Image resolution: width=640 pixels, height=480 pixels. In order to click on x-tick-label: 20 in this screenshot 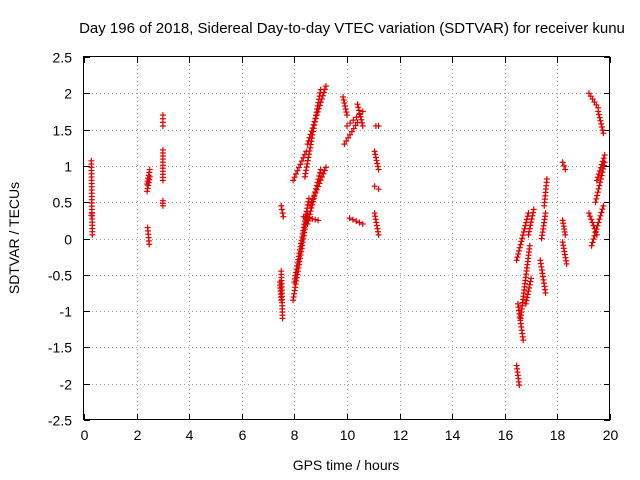, I will do `click(611, 435)`.